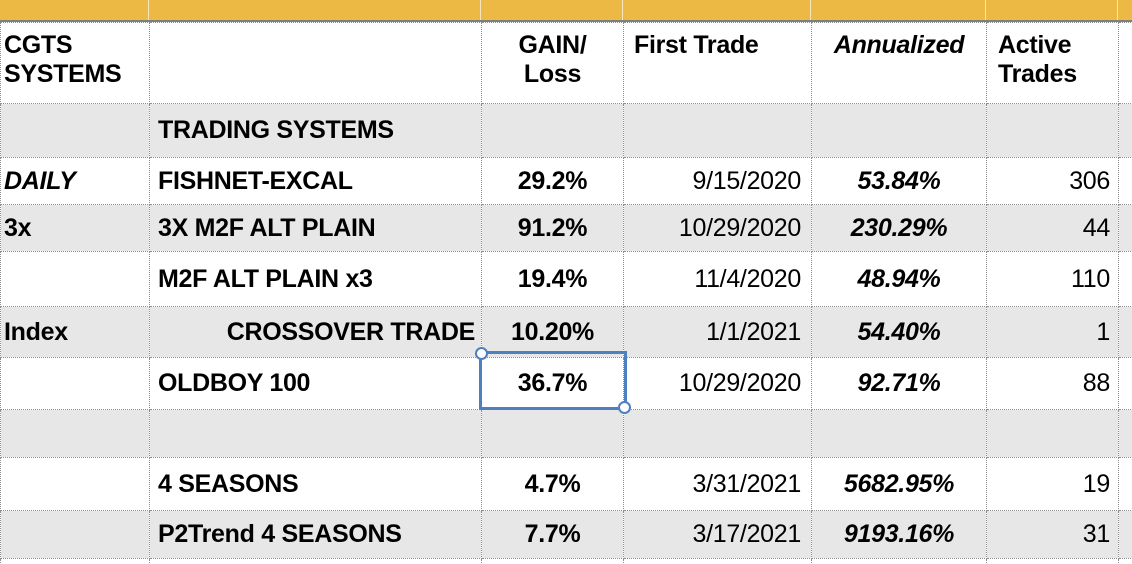 The image size is (1132, 564). What do you see at coordinates (75, 332) in the screenshot?
I see `cell-category: Index` at bounding box center [75, 332].